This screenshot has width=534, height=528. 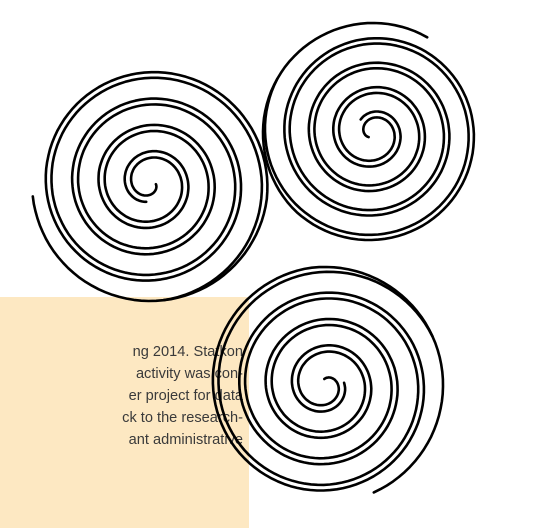 What do you see at coordinates (366, 139) in the screenshot?
I see `spiral-top-right-line` at bounding box center [366, 139].